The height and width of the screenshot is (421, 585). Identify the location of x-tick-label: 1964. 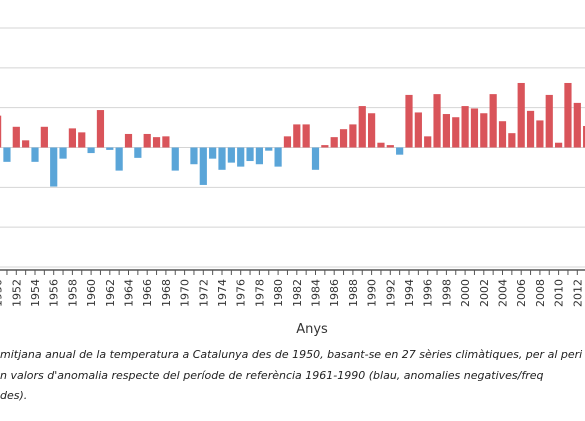
(129, 293).